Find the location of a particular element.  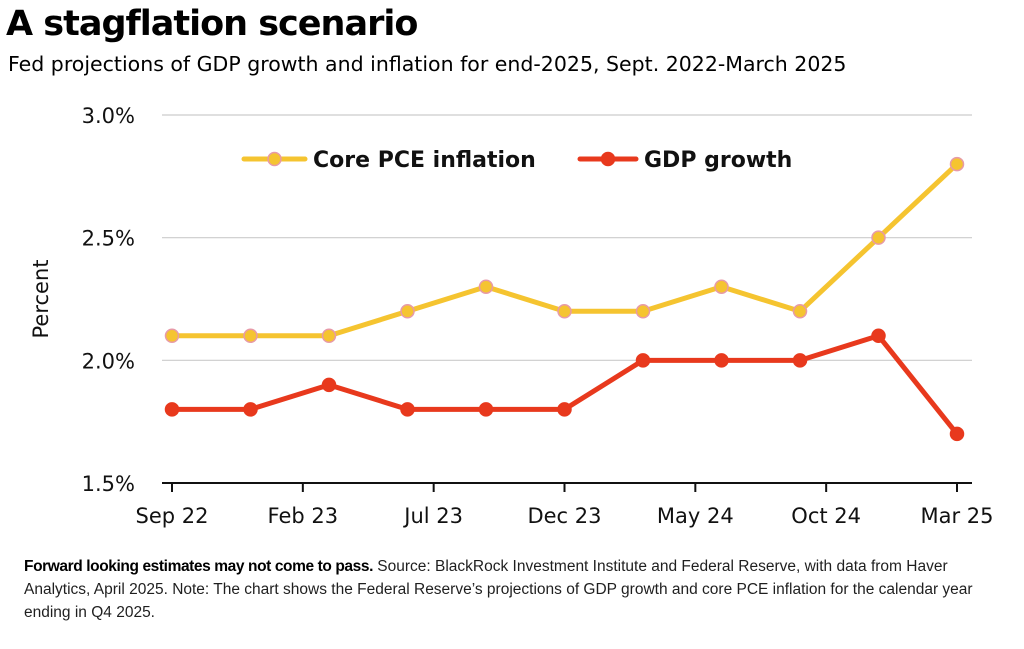

x-tick-label: May 24 is located at coordinates (695, 516).